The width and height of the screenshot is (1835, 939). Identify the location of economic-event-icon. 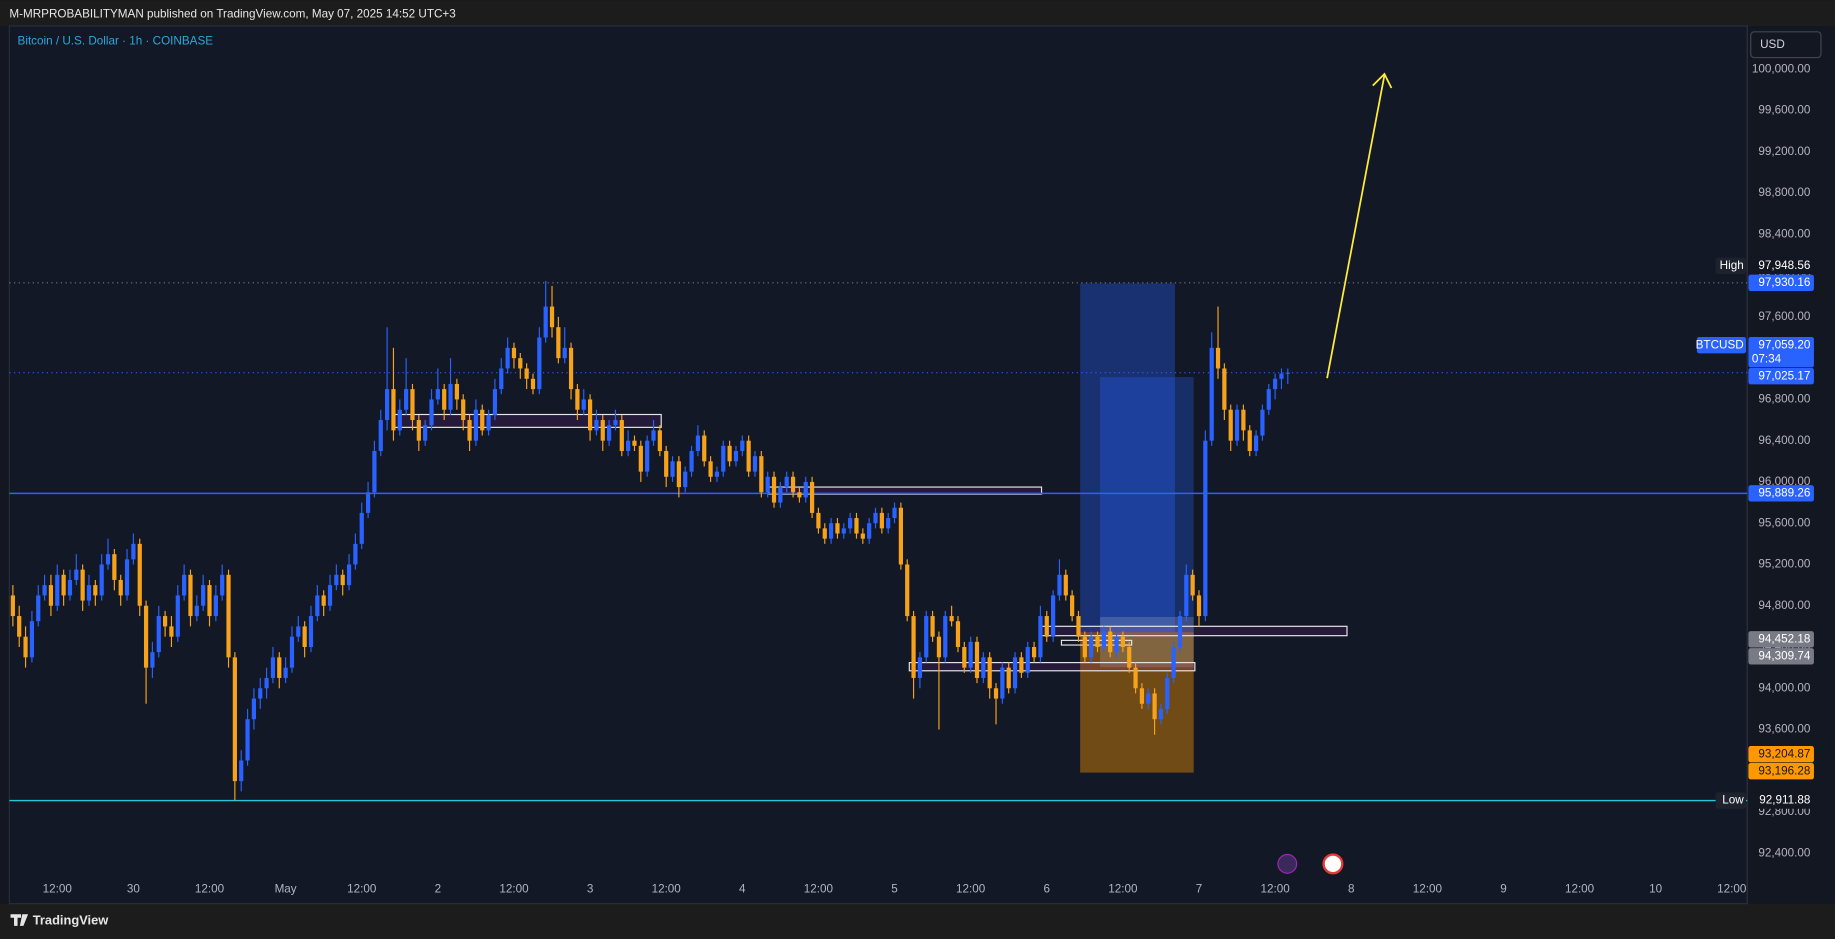
(1333, 864).